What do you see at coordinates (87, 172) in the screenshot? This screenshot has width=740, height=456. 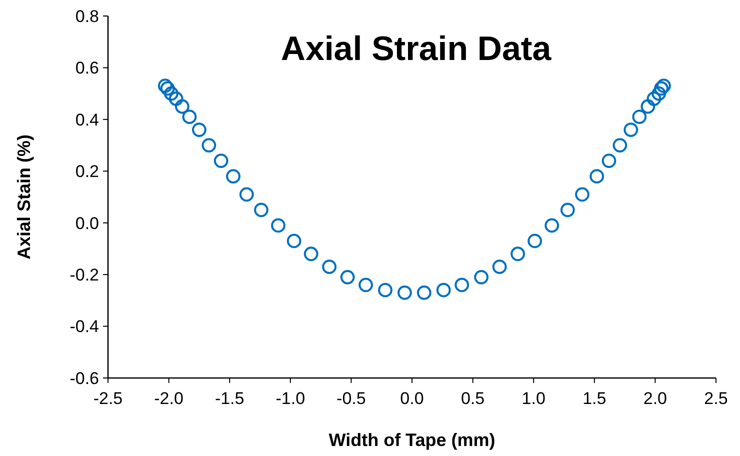 I see `y-tick-label: 0.2` at bounding box center [87, 172].